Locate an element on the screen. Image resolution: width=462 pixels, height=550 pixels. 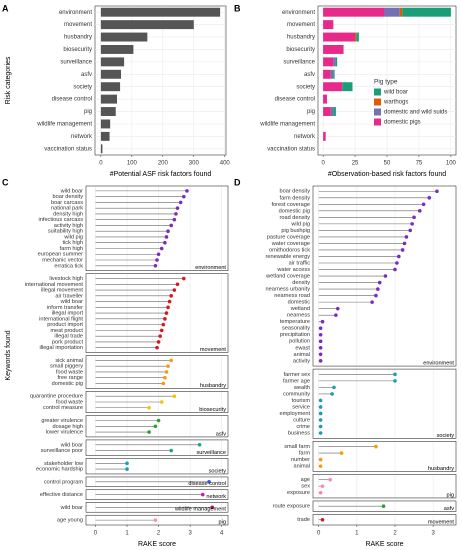
x-tick-label: 200 is located at coordinates (163, 164).